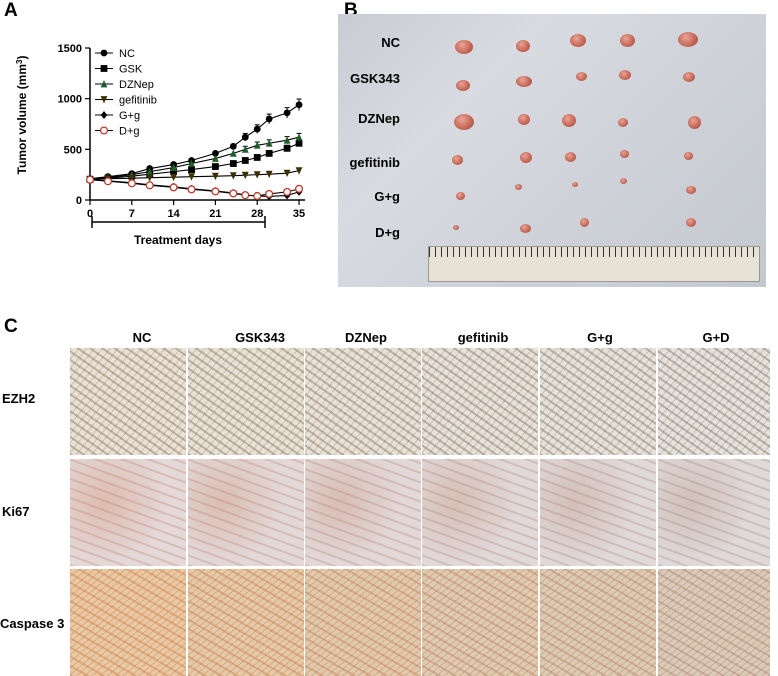 The height and width of the screenshot is (676, 778). Describe the element at coordinates (11, 326) in the screenshot. I see `panel-label-c: C` at that location.